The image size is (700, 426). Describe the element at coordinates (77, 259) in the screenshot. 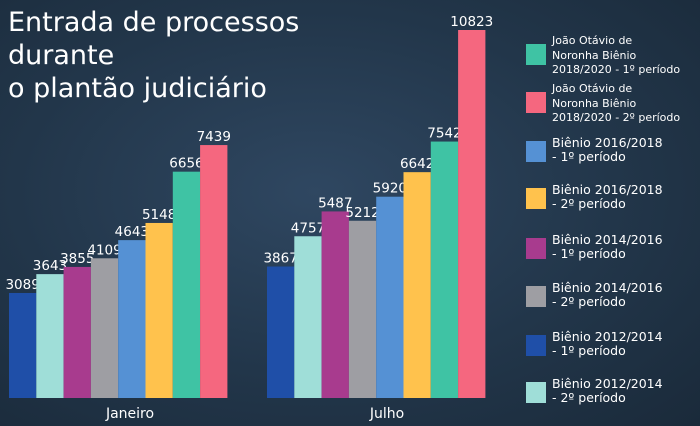

I see `bar-value-label: 3855` at that location.